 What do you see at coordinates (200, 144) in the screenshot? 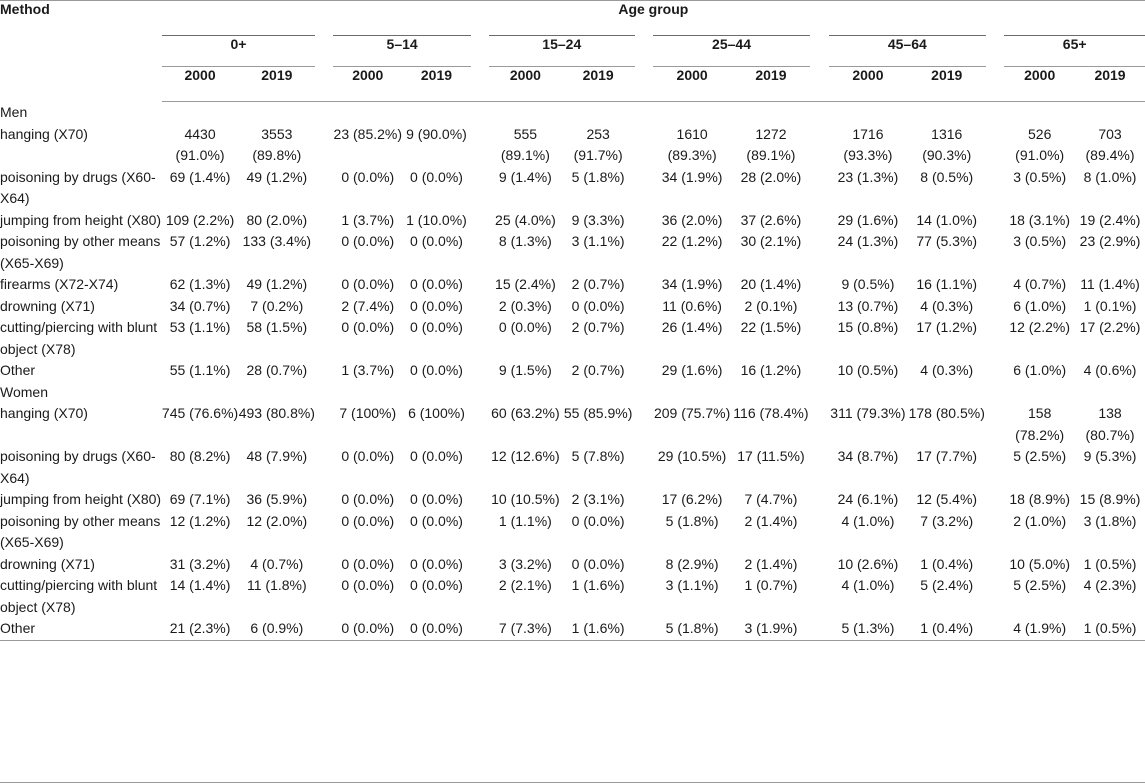
I see `table-cell: 4430 (91.0%)` at bounding box center [200, 144].